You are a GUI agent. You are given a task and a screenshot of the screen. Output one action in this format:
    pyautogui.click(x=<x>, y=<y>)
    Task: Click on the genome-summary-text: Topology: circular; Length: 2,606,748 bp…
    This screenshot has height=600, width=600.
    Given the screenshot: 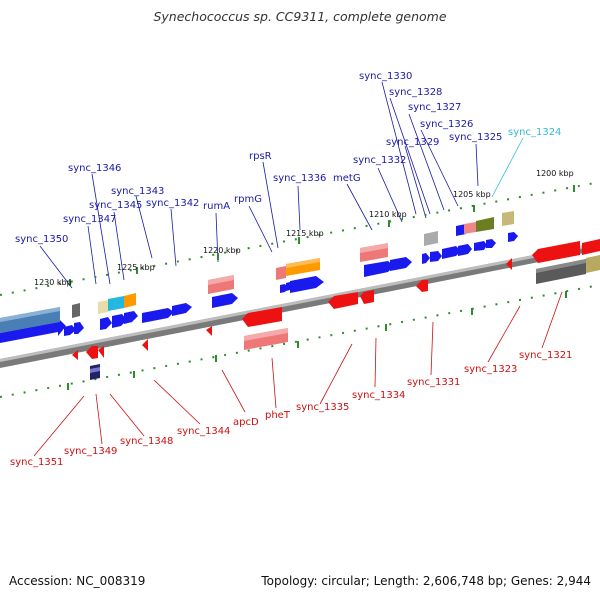 What is the action you would take?
    pyautogui.click(x=426, y=581)
    